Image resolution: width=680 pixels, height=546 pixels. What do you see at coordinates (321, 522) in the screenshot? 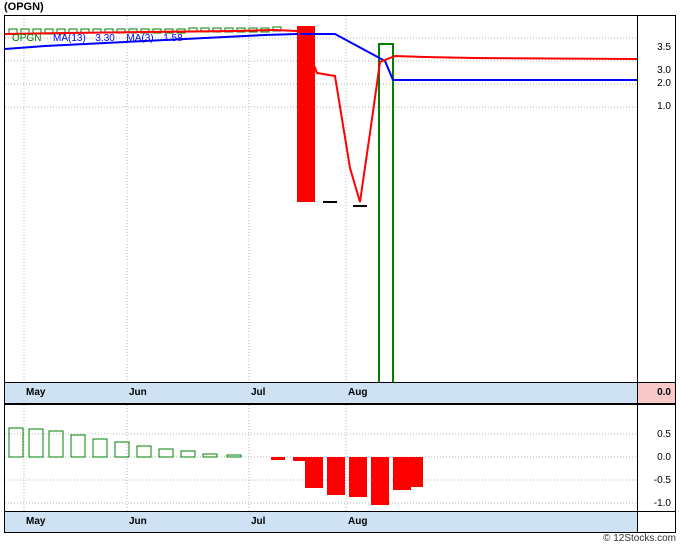
I see `macd-x-axis: May Jun Jul Aug` at bounding box center [321, 522].